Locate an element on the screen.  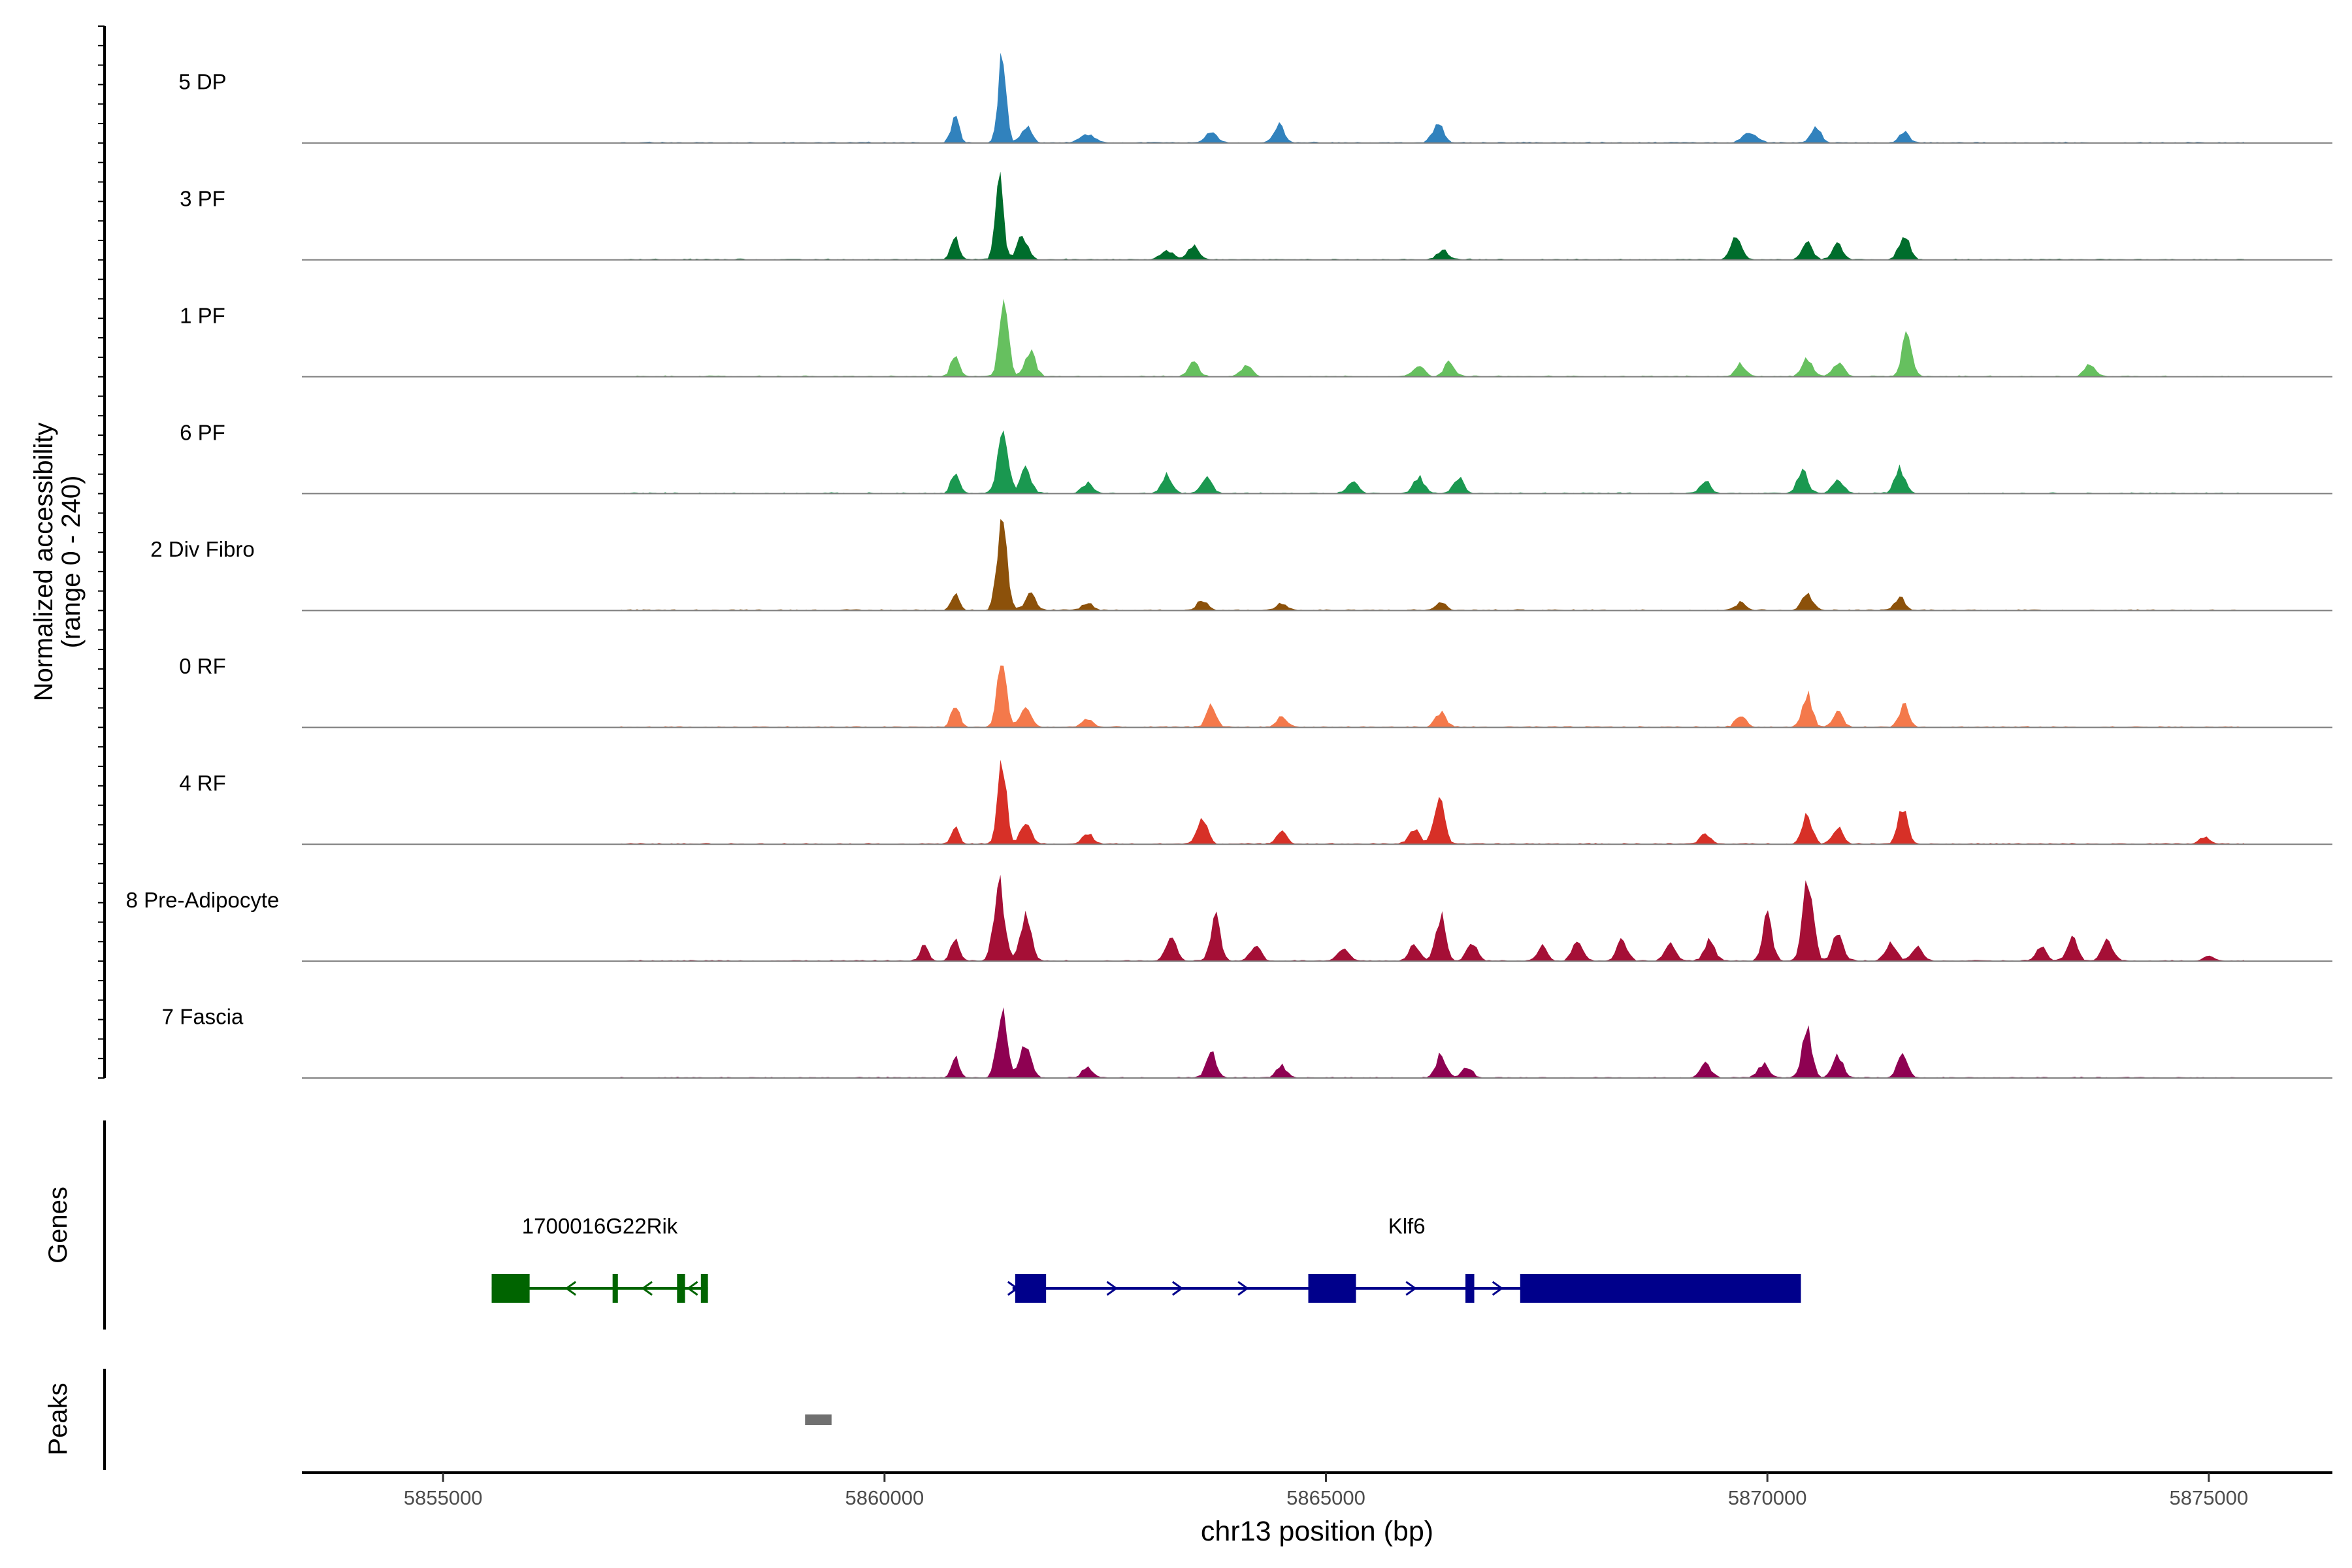
track-label: 4 RF is located at coordinates (202, 783).